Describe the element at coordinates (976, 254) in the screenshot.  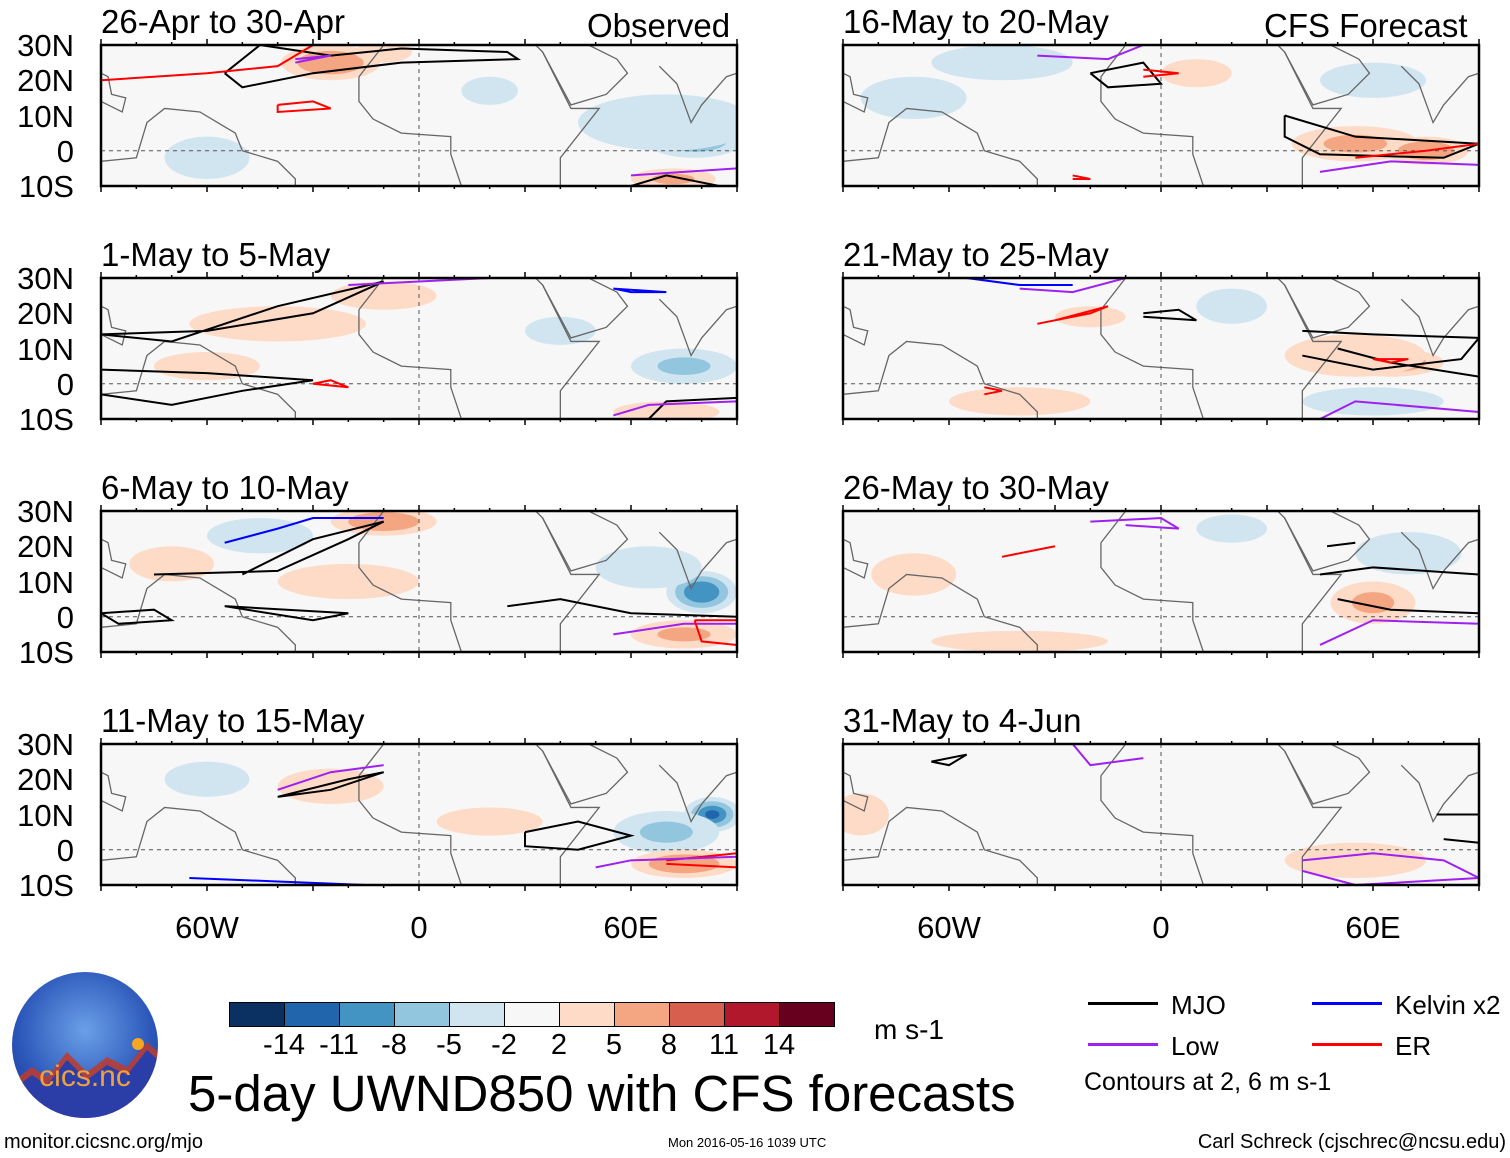
I see `panel-title: 21-May to 25-May` at that location.